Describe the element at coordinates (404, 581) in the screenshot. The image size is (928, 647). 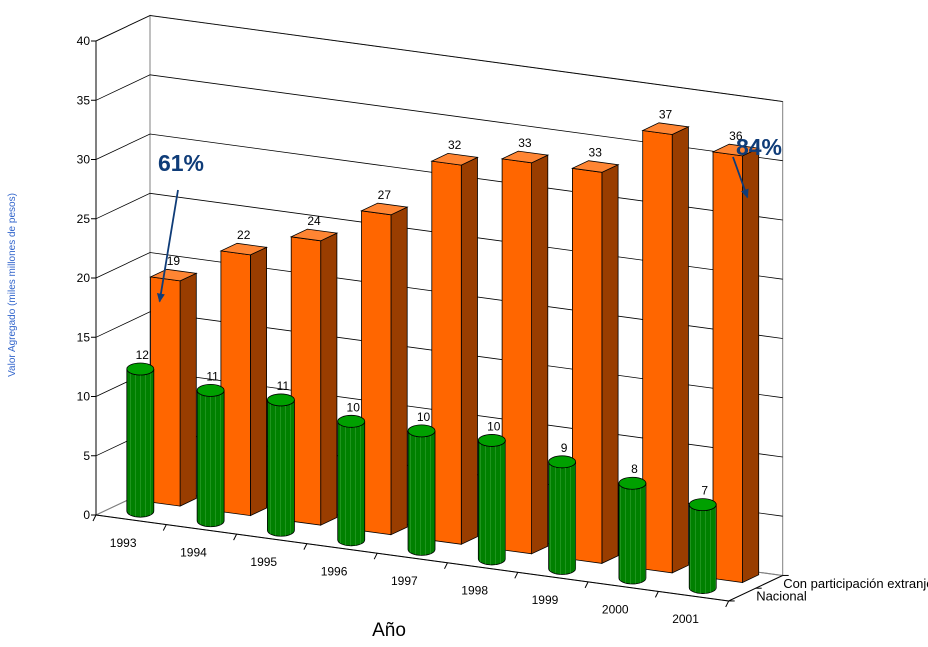
I see `x-tick-label: 1997` at that location.